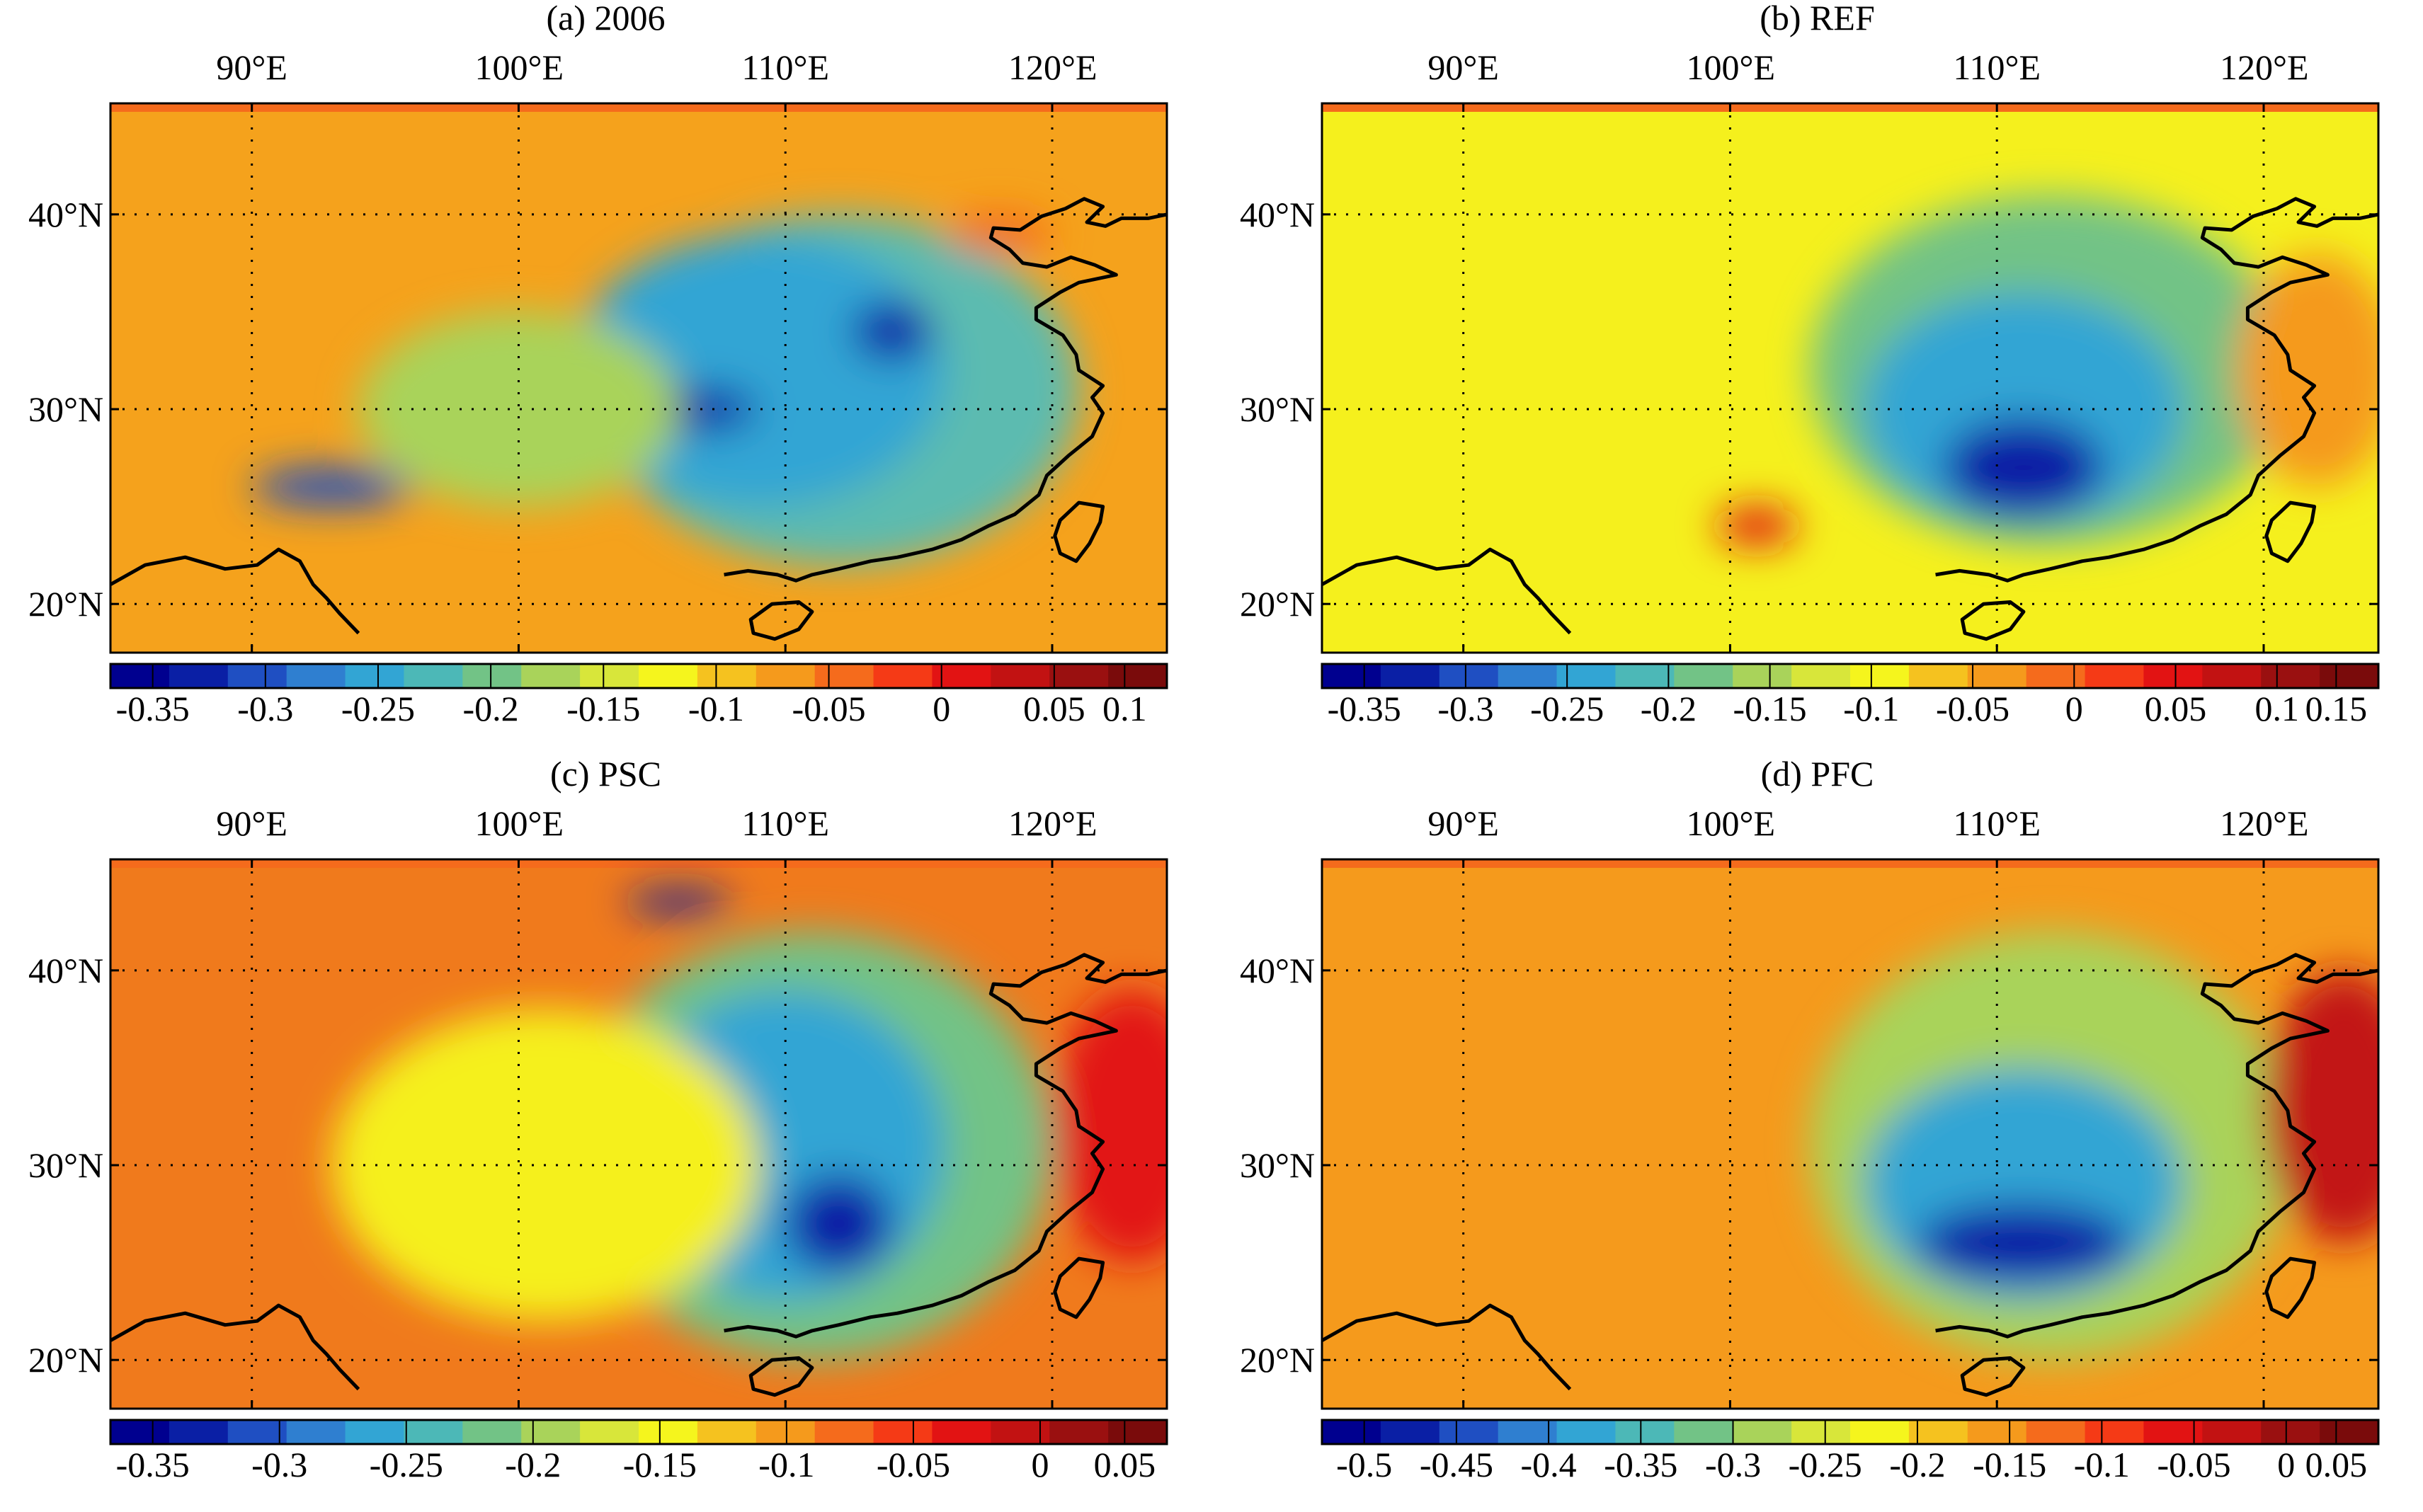 The height and width of the screenshot is (1512, 2423). I want to click on colorbar-tick-label: -0.5, so click(1364, 1464).